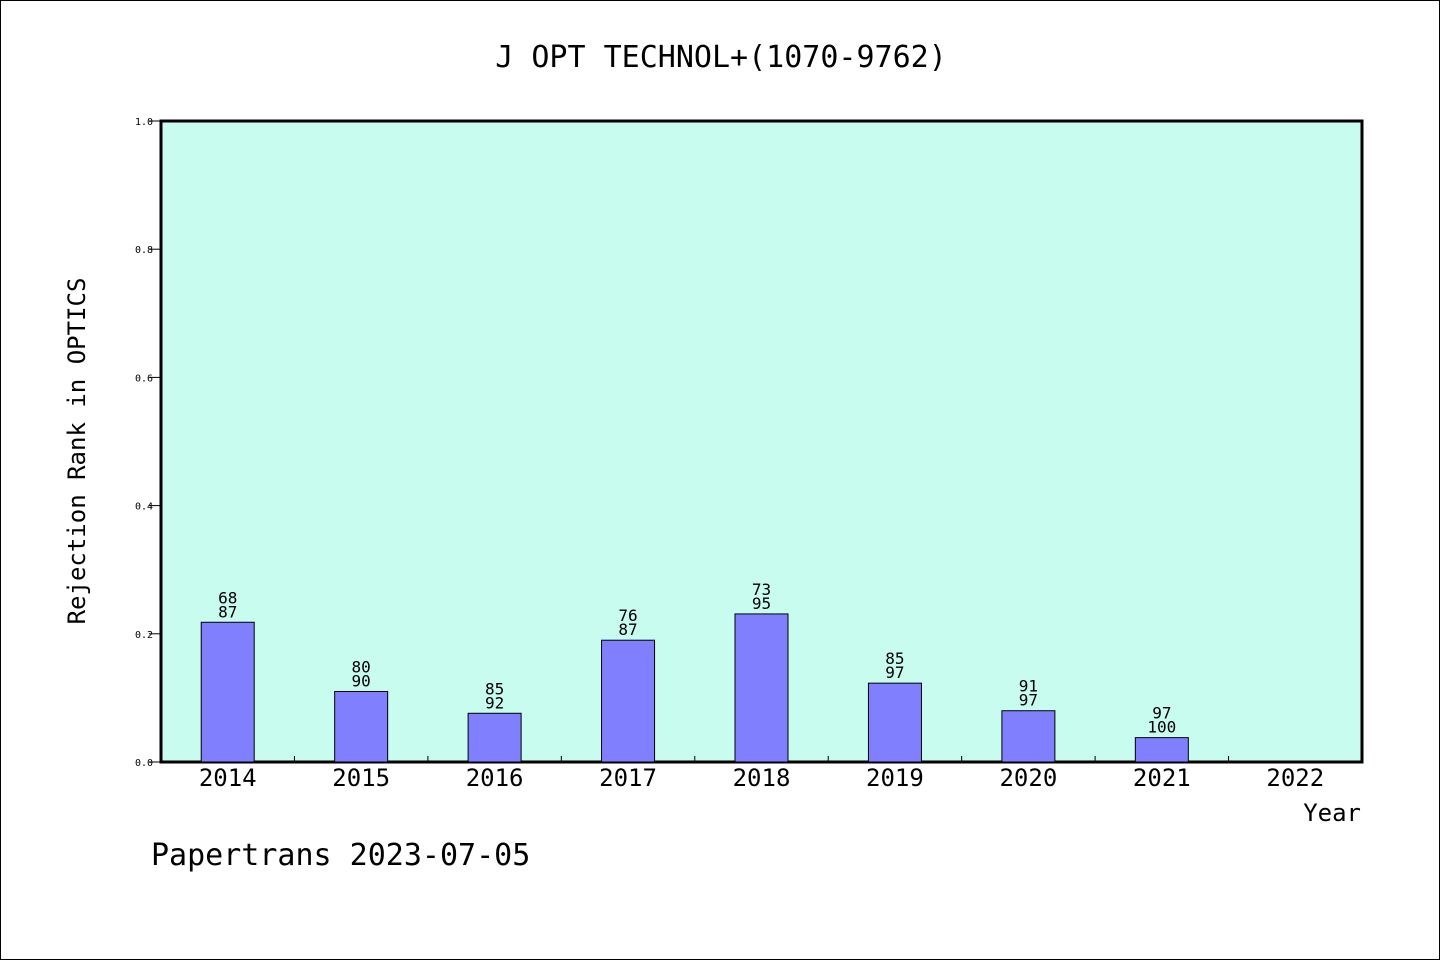  Describe the element at coordinates (227, 597) in the screenshot. I see `data-label-top: 68` at that location.